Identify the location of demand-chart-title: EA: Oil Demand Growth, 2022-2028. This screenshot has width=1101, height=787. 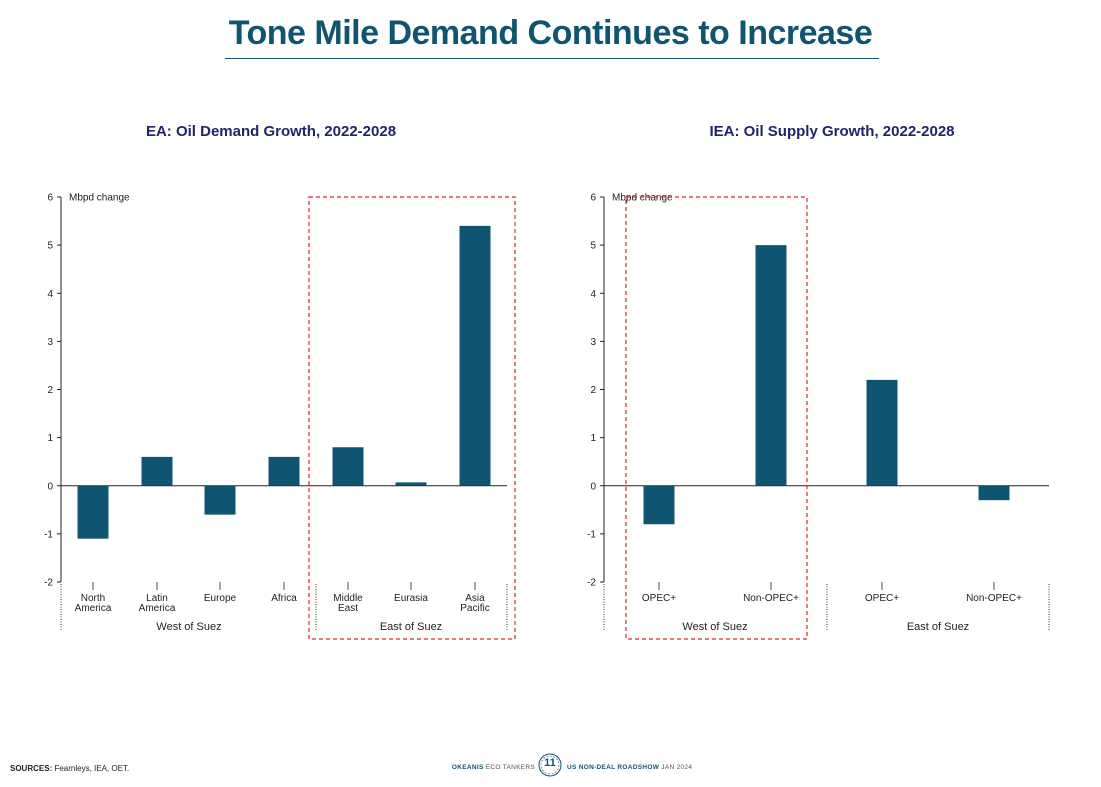
(271, 131).